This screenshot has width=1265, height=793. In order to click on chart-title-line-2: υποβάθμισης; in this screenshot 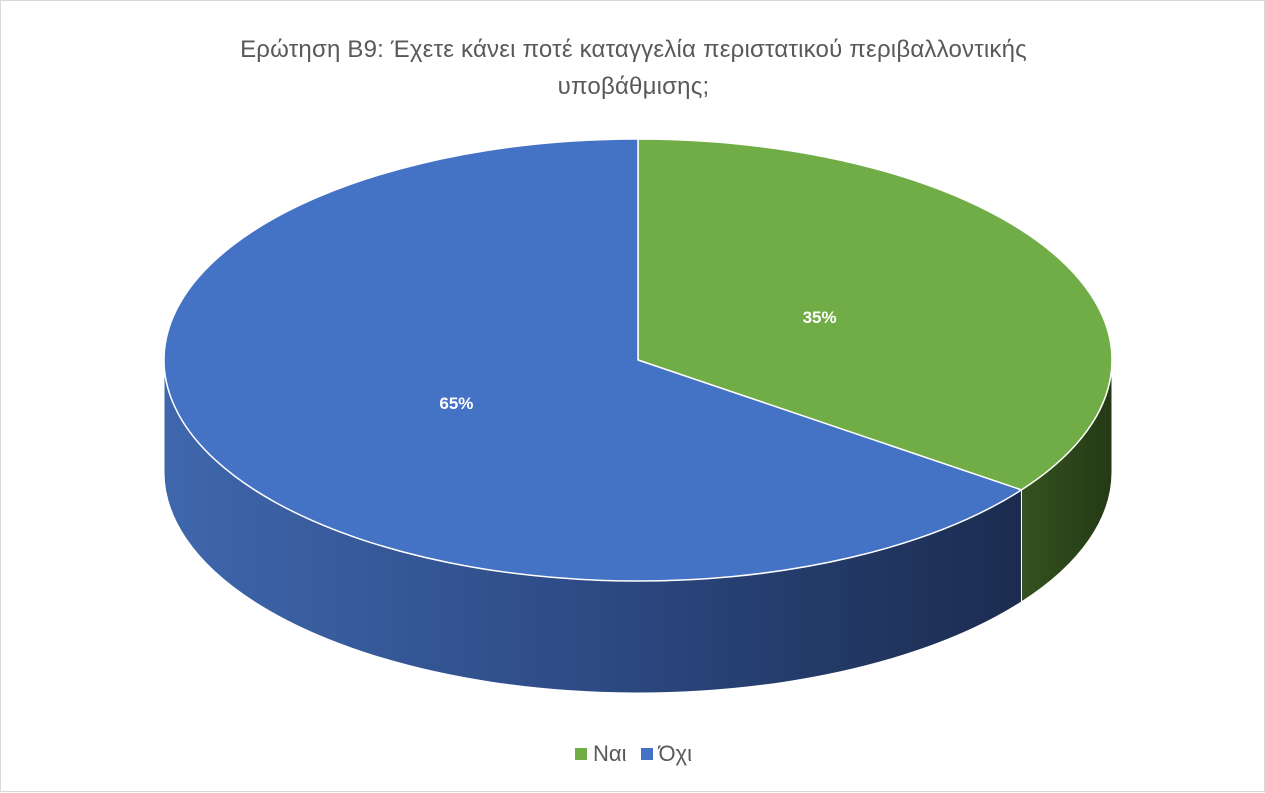, I will do `click(633, 86)`.